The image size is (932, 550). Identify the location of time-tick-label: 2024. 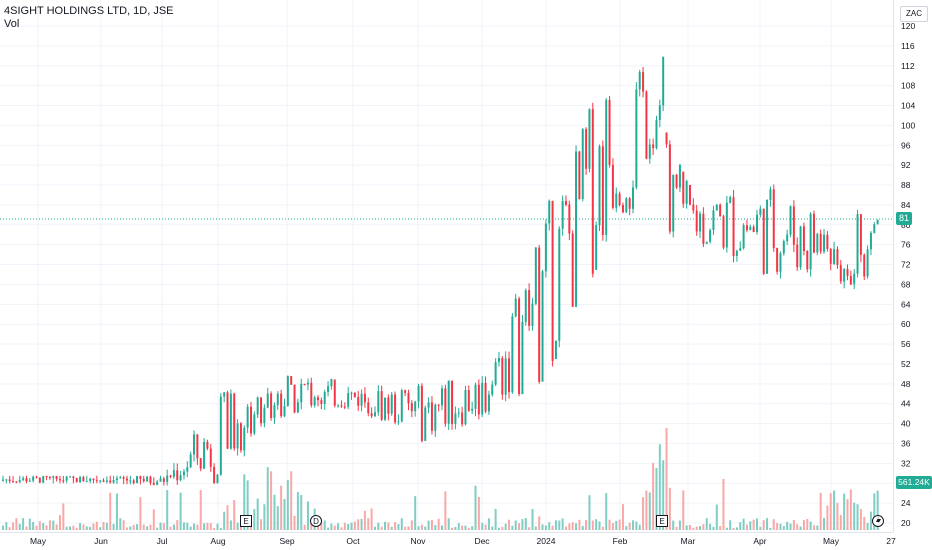
(546, 541).